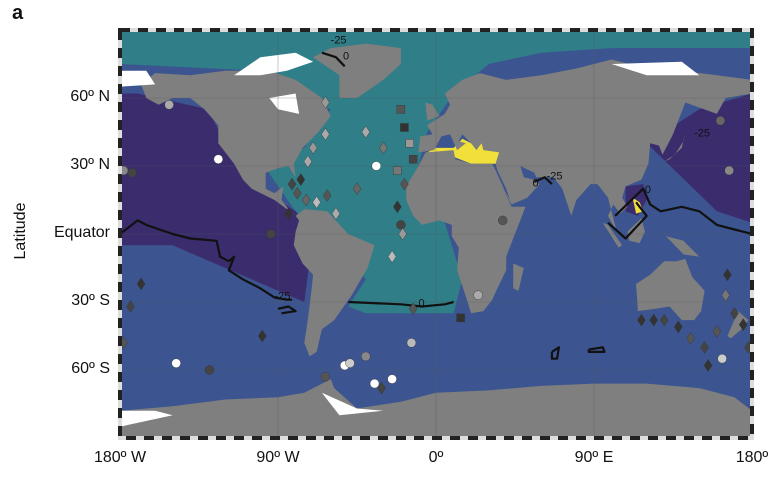 This screenshot has width=768, height=478. I want to click on siberia-ice, so click(655, 68).